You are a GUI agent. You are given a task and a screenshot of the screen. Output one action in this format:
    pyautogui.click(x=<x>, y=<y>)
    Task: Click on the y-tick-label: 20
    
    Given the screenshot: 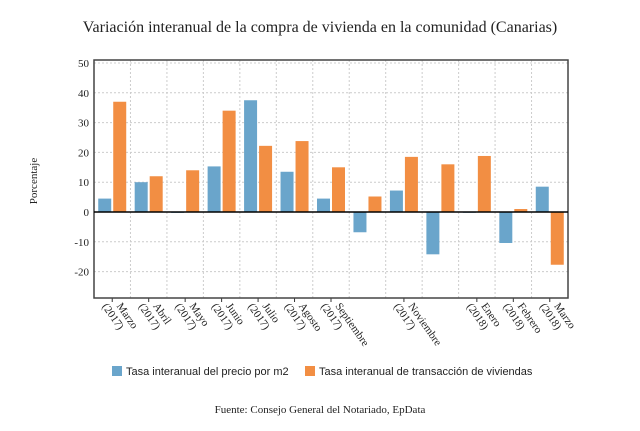 What is the action you would take?
    pyautogui.click(x=84, y=153)
    